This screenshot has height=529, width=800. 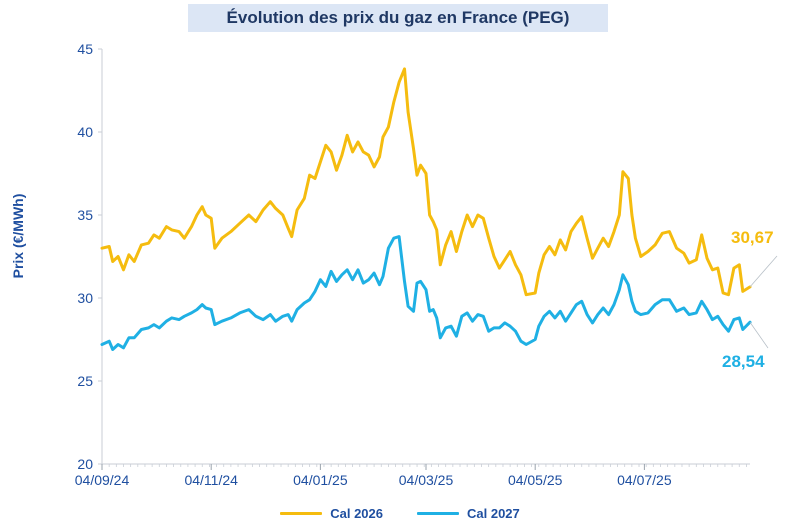 I want to click on legend-item-cal-2026: Cal 2026, so click(x=331, y=513).